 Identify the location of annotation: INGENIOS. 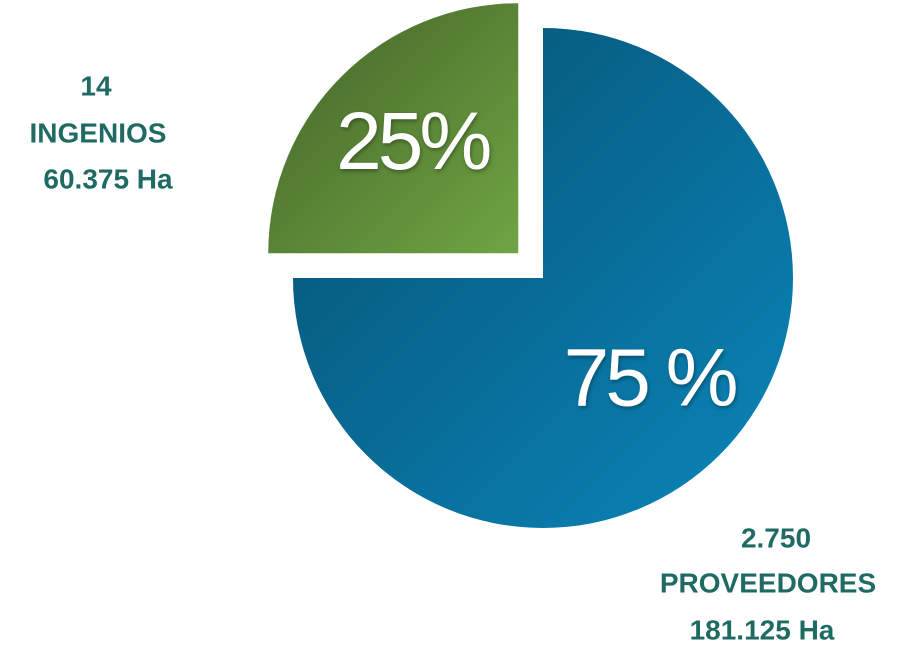
(98, 132).